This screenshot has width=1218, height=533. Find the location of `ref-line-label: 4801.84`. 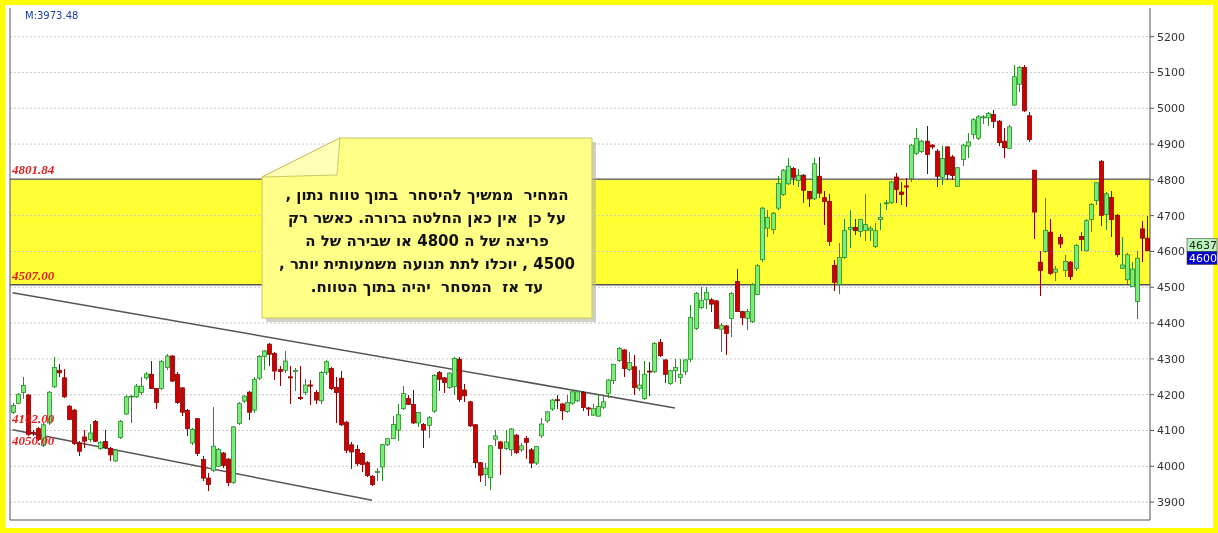

ref-line-label: 4801.84 is located at coordinates (33, 170).